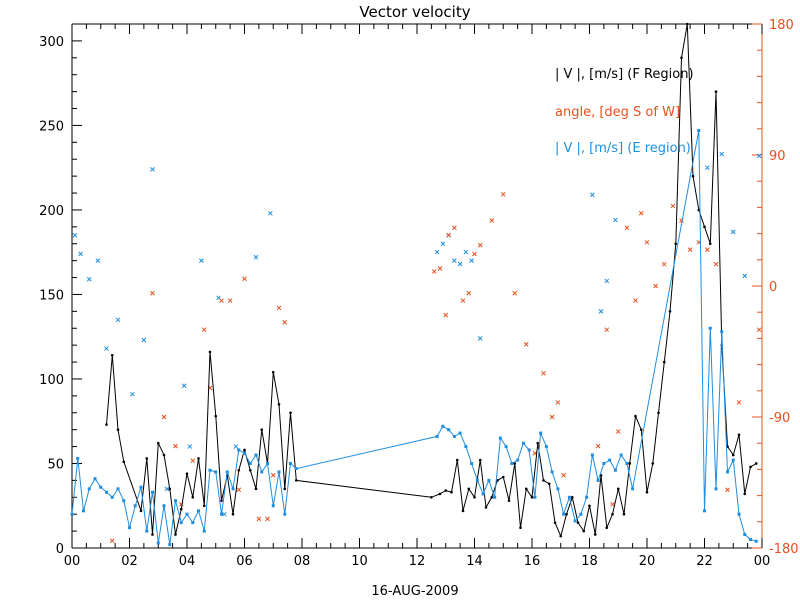 The width and height of the screenshot is (800, 600). What do you see at coordinates (51, 295) in the screenshot?
I see `y-left-tick-label: 150` at bounding box center [51, 295].